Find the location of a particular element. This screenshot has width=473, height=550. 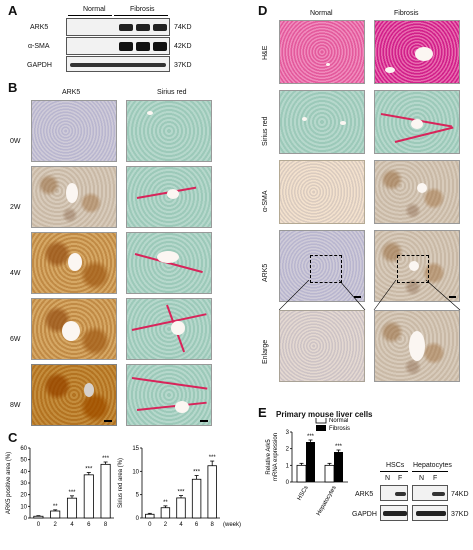

chart-c1-xtick-label: 6 is located at coordinates (89, 525).